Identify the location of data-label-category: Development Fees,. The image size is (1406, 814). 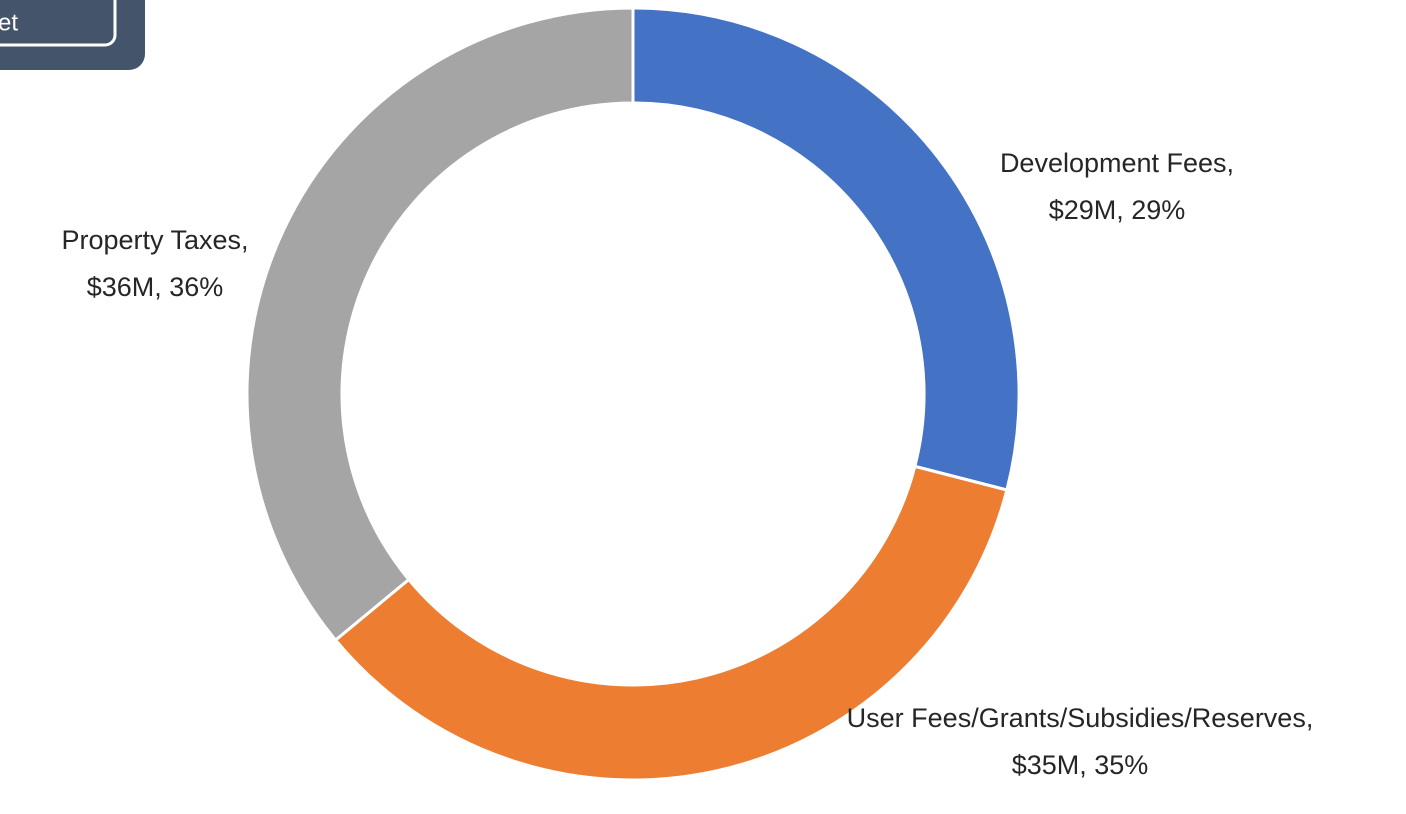
(1117, 163).